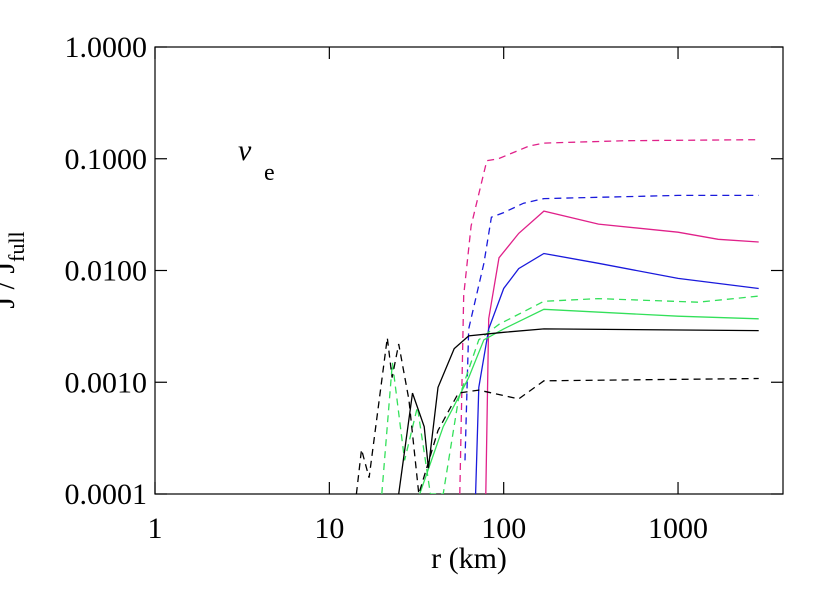 This screenshot has height=593, width=830. What do you see at coordinates (245, 150) in the screenshot?
I see `annotation-main: ν` at bounding box center [245, 150].